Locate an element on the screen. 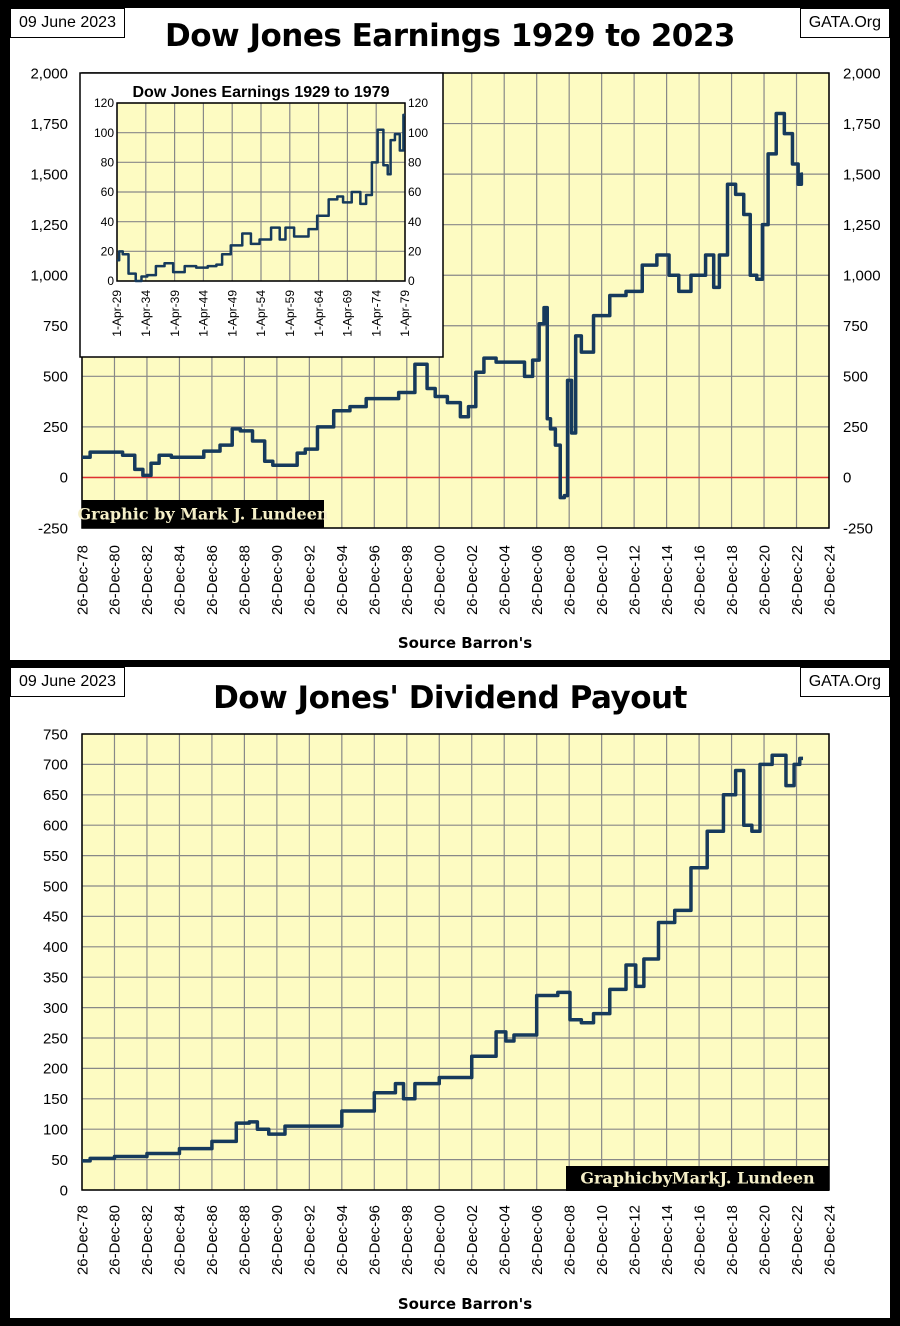  x-tick-label: 26-Dec-16 is located at coordinates (699, 580).